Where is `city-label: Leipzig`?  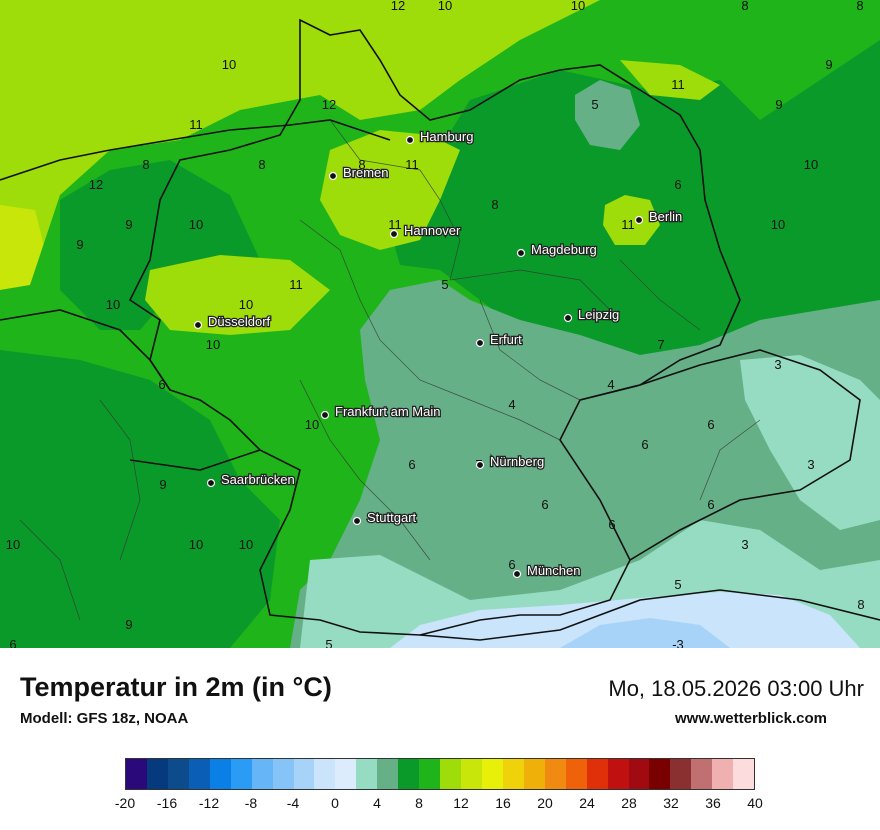 city-label: Leipzig is located at coordinates (598, 314).